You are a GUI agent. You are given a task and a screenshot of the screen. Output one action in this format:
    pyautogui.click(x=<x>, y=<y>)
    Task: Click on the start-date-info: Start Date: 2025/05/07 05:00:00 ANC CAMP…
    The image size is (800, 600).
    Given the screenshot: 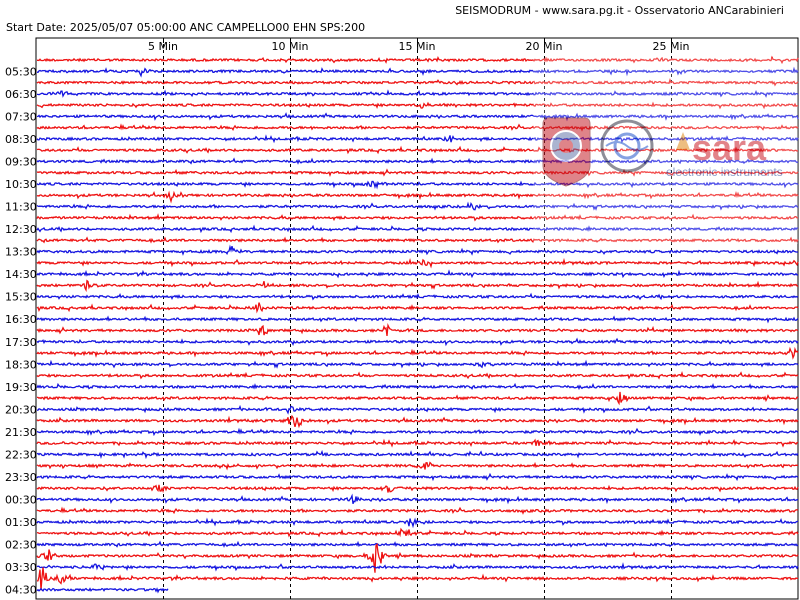 What is the action you would take?
    pyautogui.click(x=186, y=27)
    